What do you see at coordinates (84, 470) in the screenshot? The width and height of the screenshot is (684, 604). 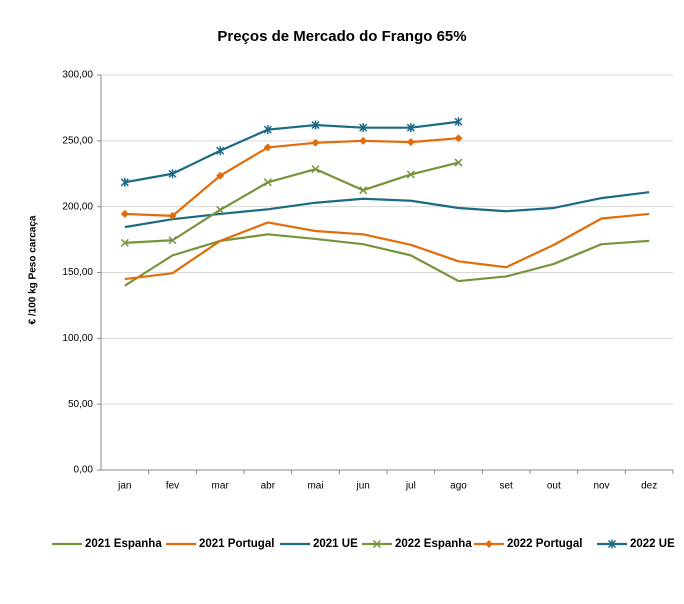 I see `y-tick-label: 0,00` at bounding box center [84, 470].